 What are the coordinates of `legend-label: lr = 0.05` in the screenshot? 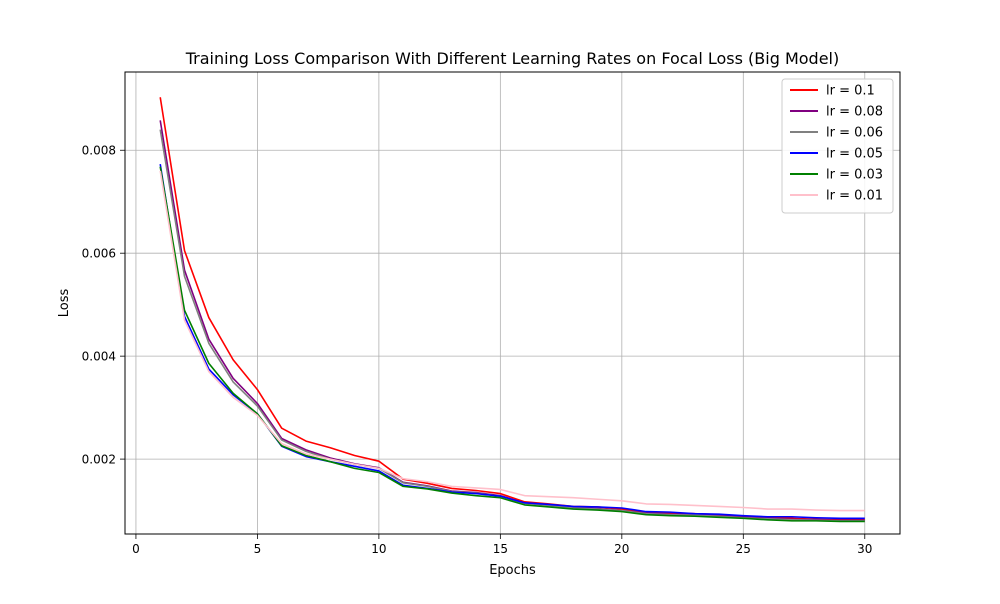 It's located at (854, 154).